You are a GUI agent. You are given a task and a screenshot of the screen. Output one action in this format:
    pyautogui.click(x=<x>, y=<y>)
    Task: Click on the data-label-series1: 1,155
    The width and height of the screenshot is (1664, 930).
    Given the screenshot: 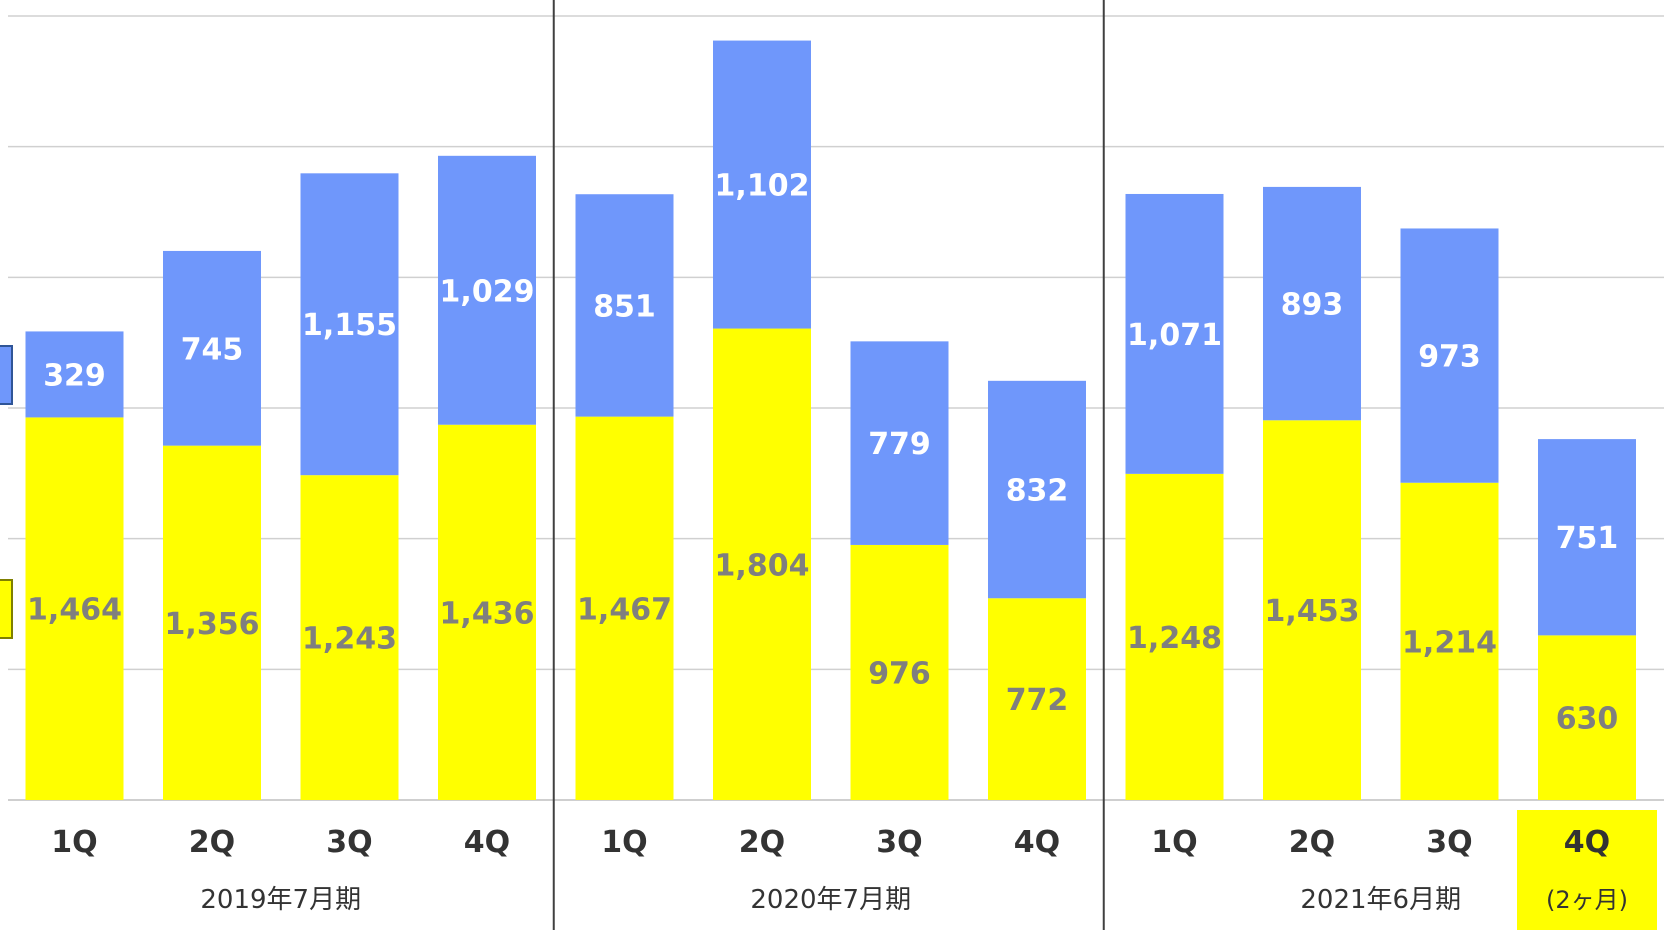 What is the action you would take?
    pyautogui.click(x=349, y=325)
    